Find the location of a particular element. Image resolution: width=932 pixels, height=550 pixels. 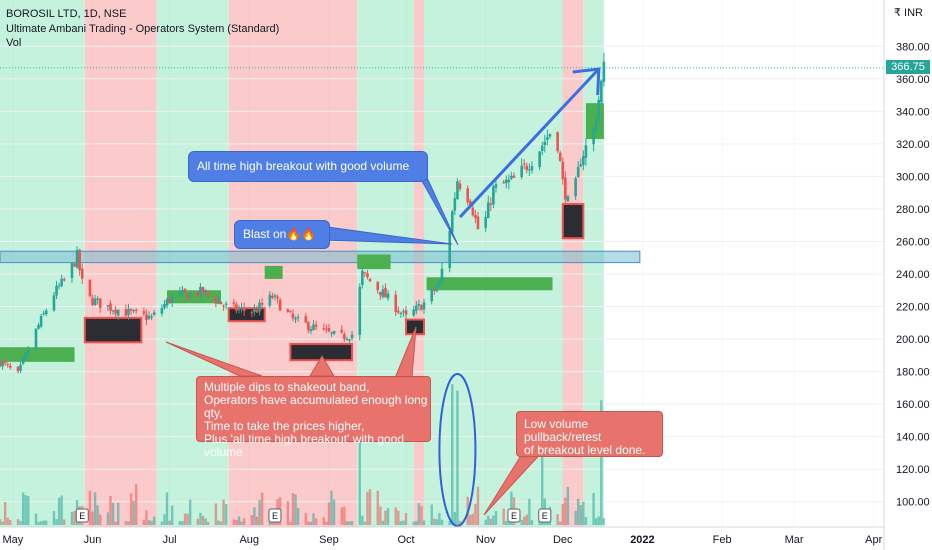

earnings-marker: E is located at coordinates (275, 515).